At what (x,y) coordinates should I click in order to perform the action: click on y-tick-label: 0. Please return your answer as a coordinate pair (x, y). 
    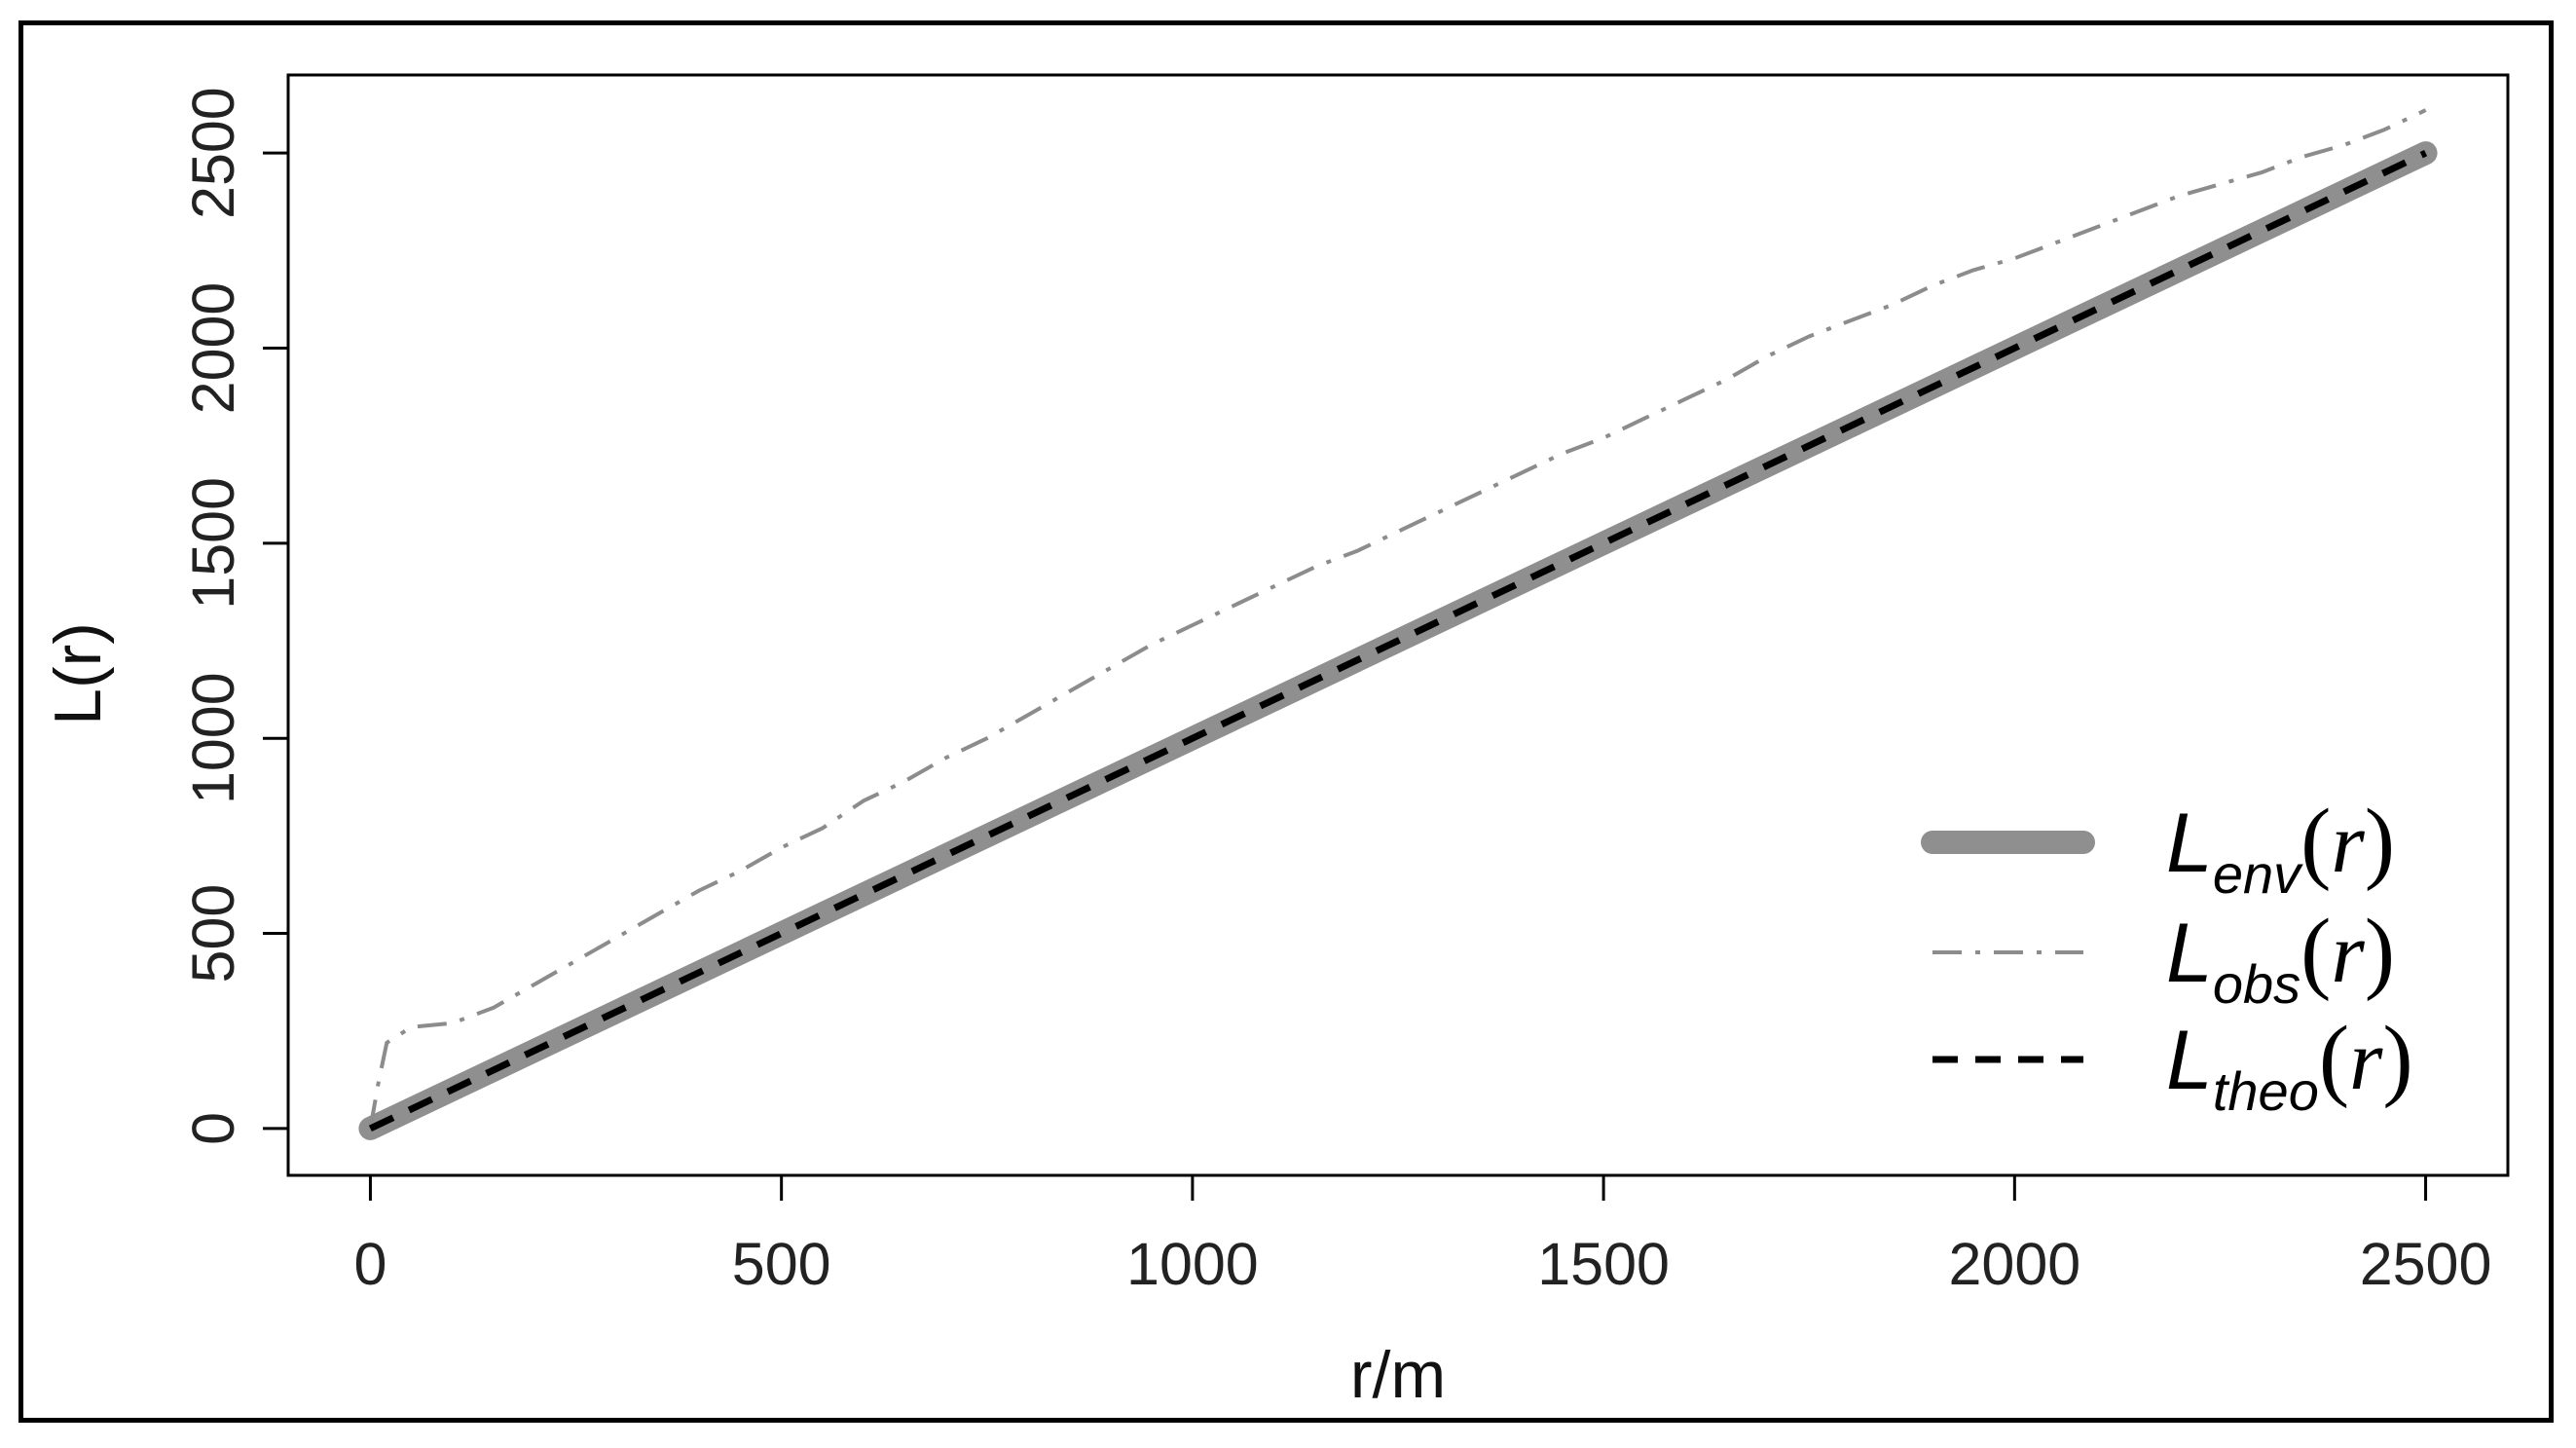
    Looking at the image, I should click on (213, 1128).